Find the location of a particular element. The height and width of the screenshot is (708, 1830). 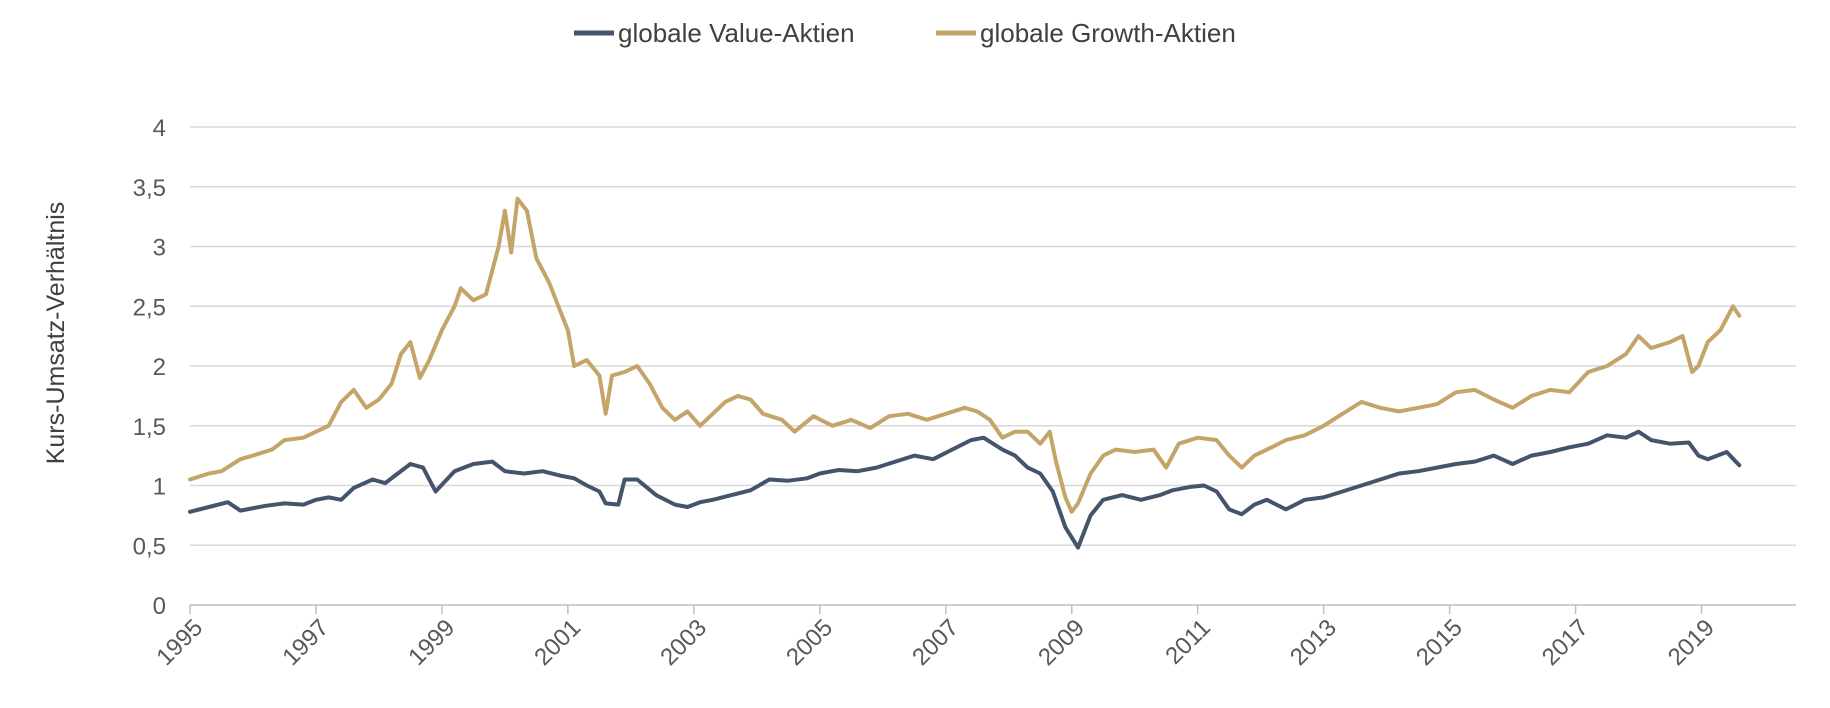

y-tick-label: 0,5 is located at coordinates (149, 546).